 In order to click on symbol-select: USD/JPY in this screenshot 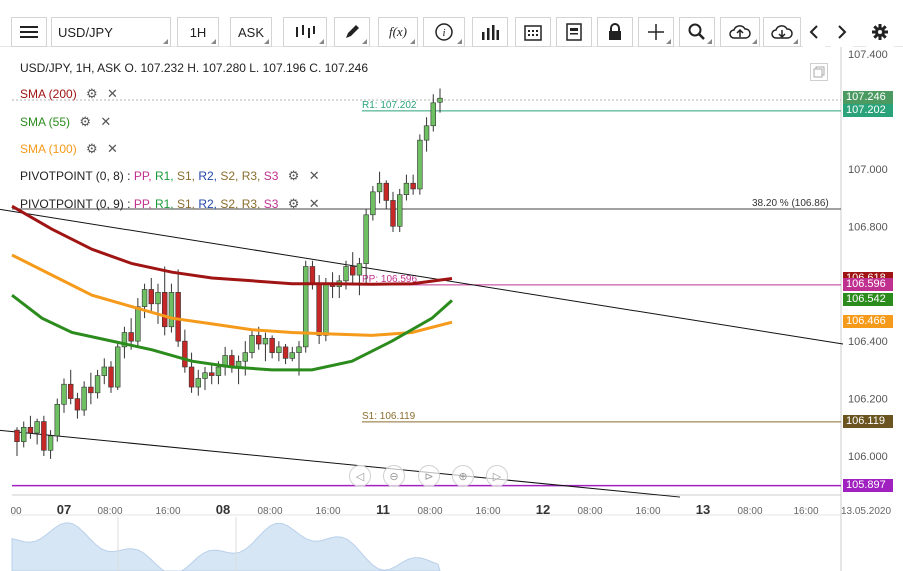, I will do `click(111, 32)`.